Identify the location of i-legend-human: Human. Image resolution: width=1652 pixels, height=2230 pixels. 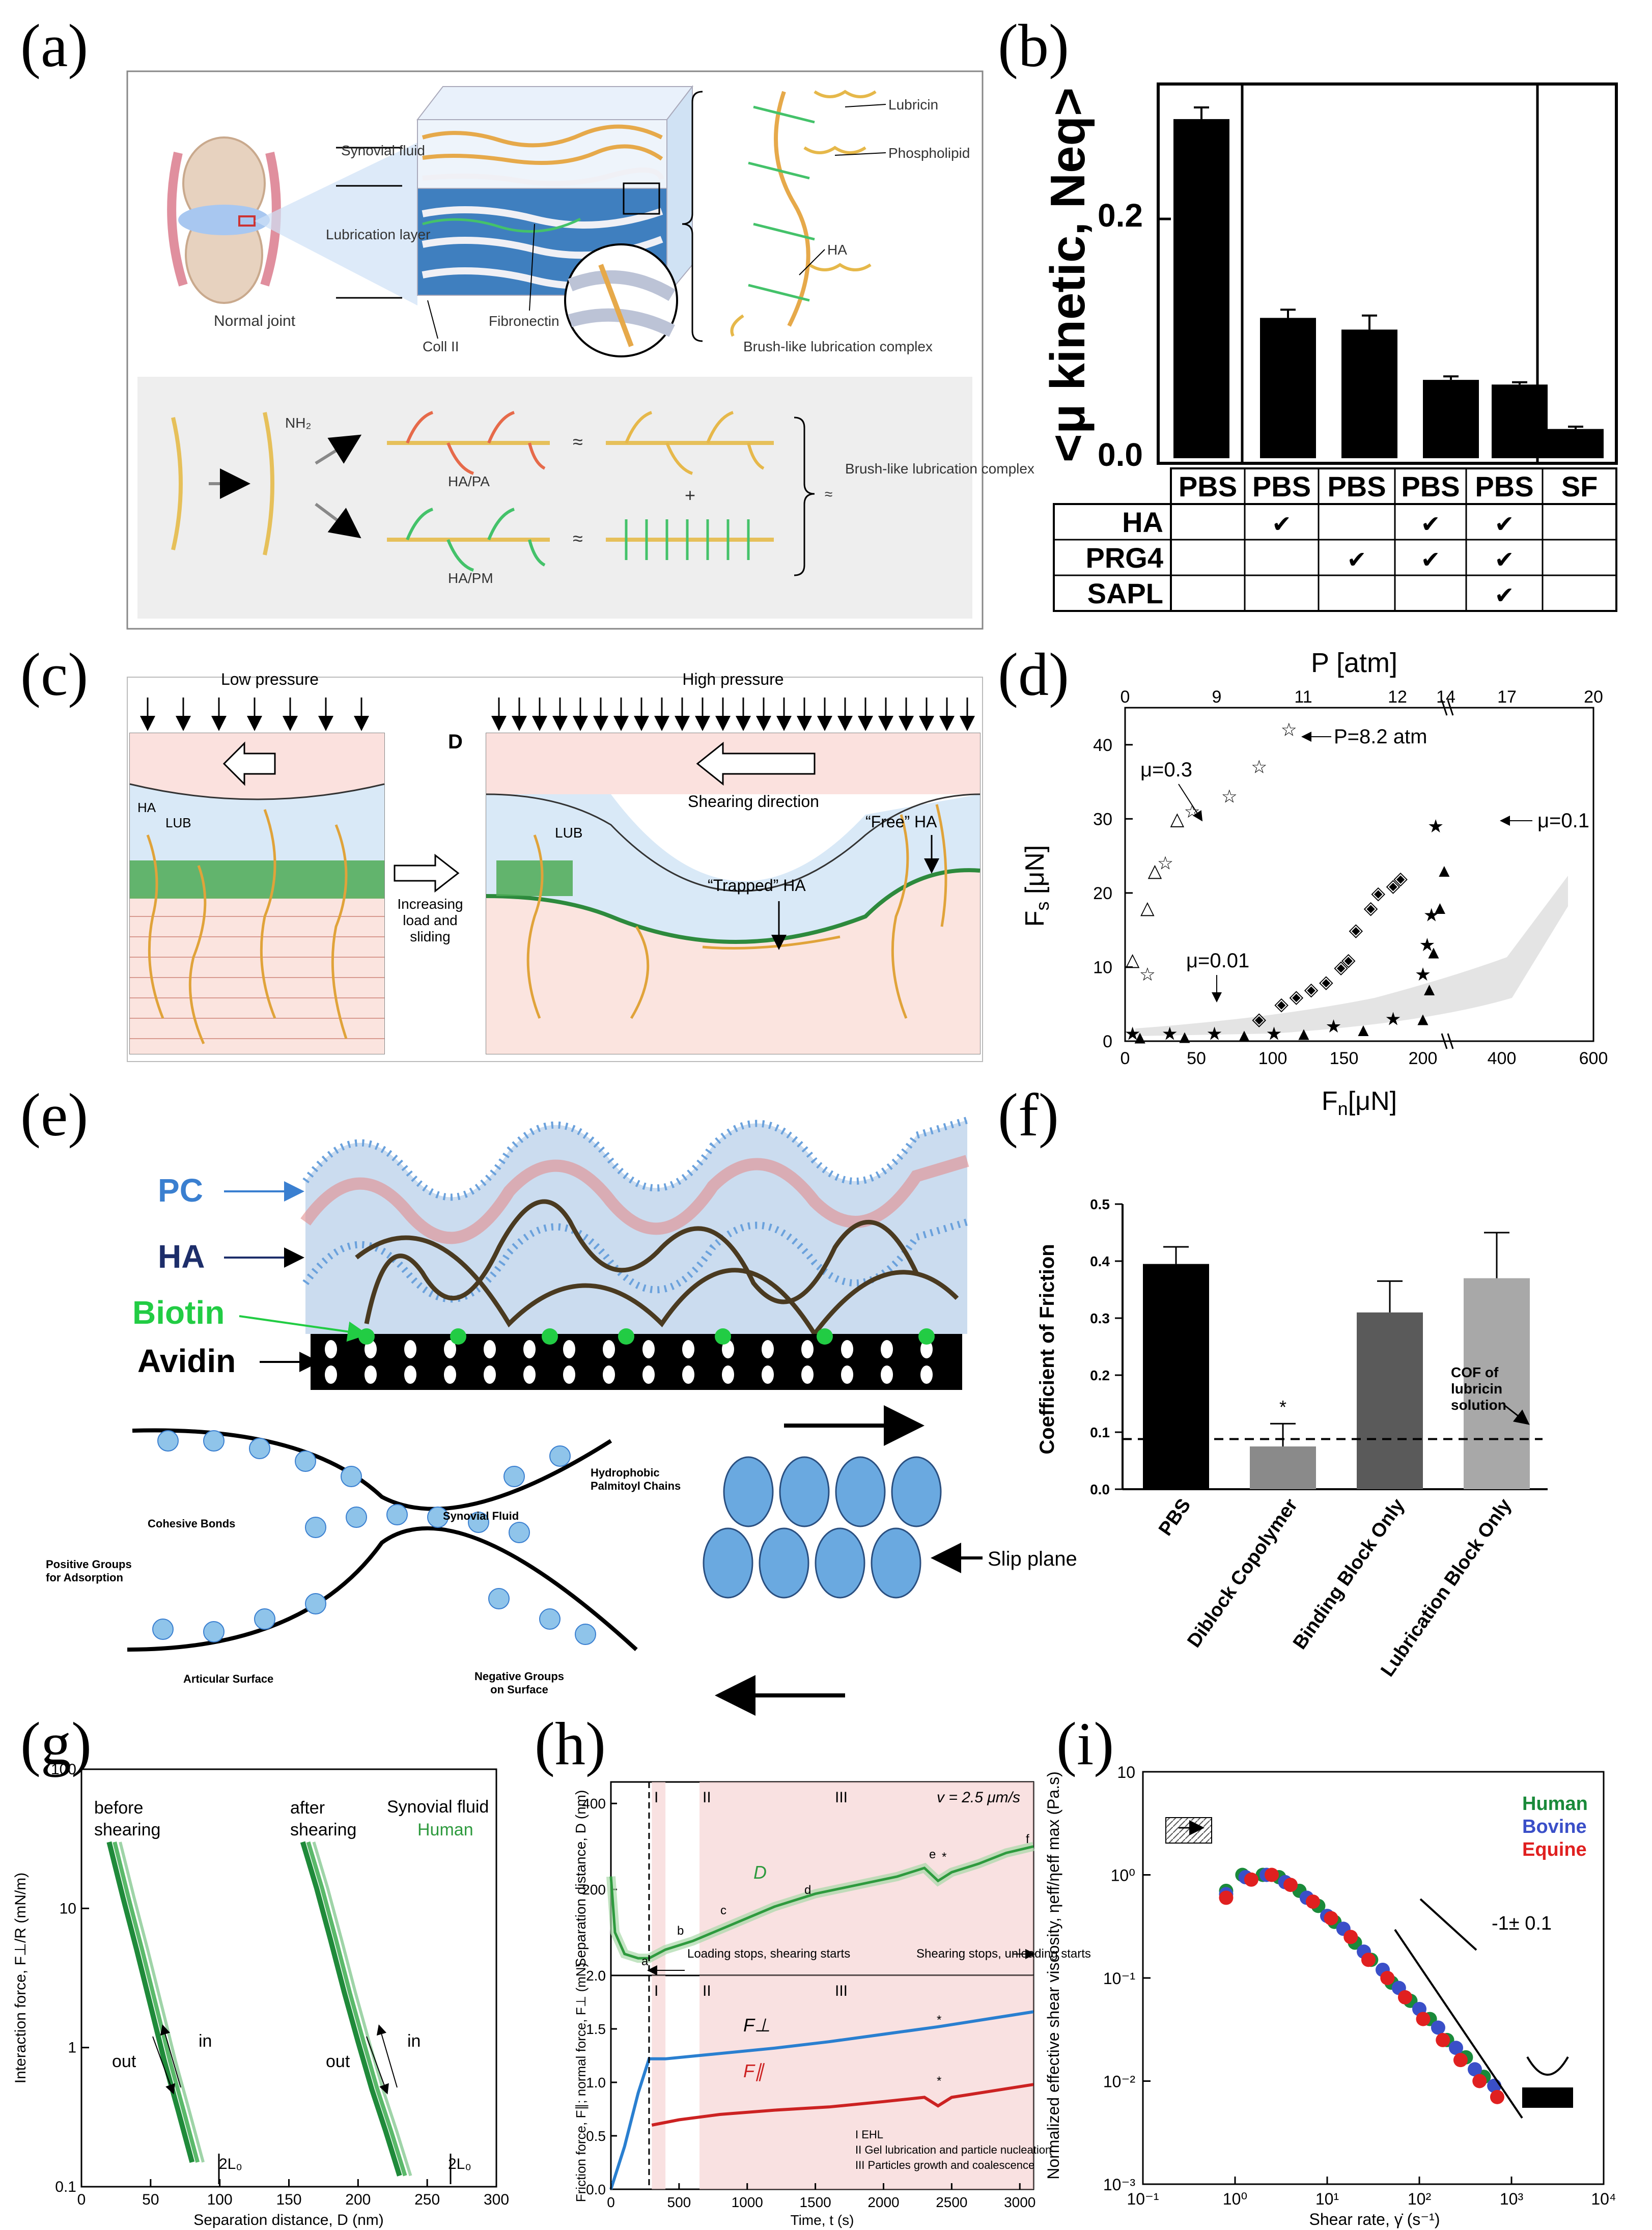
(1555, 1804).